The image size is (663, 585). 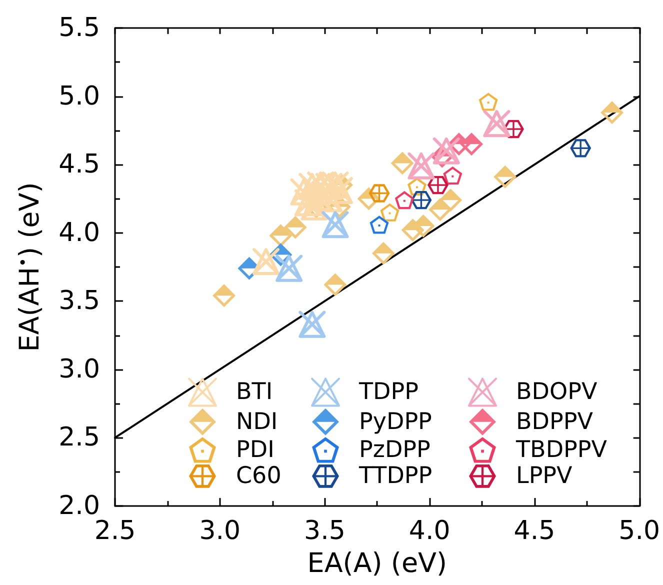 I want to click on y-tick-label: 2.5, so click(x=79, y=437).